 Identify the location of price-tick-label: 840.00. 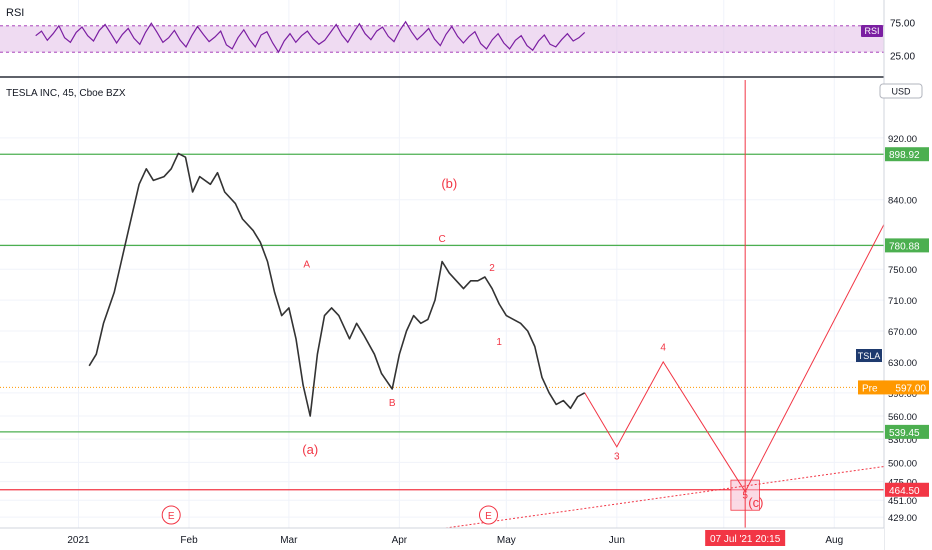
(902, 201).